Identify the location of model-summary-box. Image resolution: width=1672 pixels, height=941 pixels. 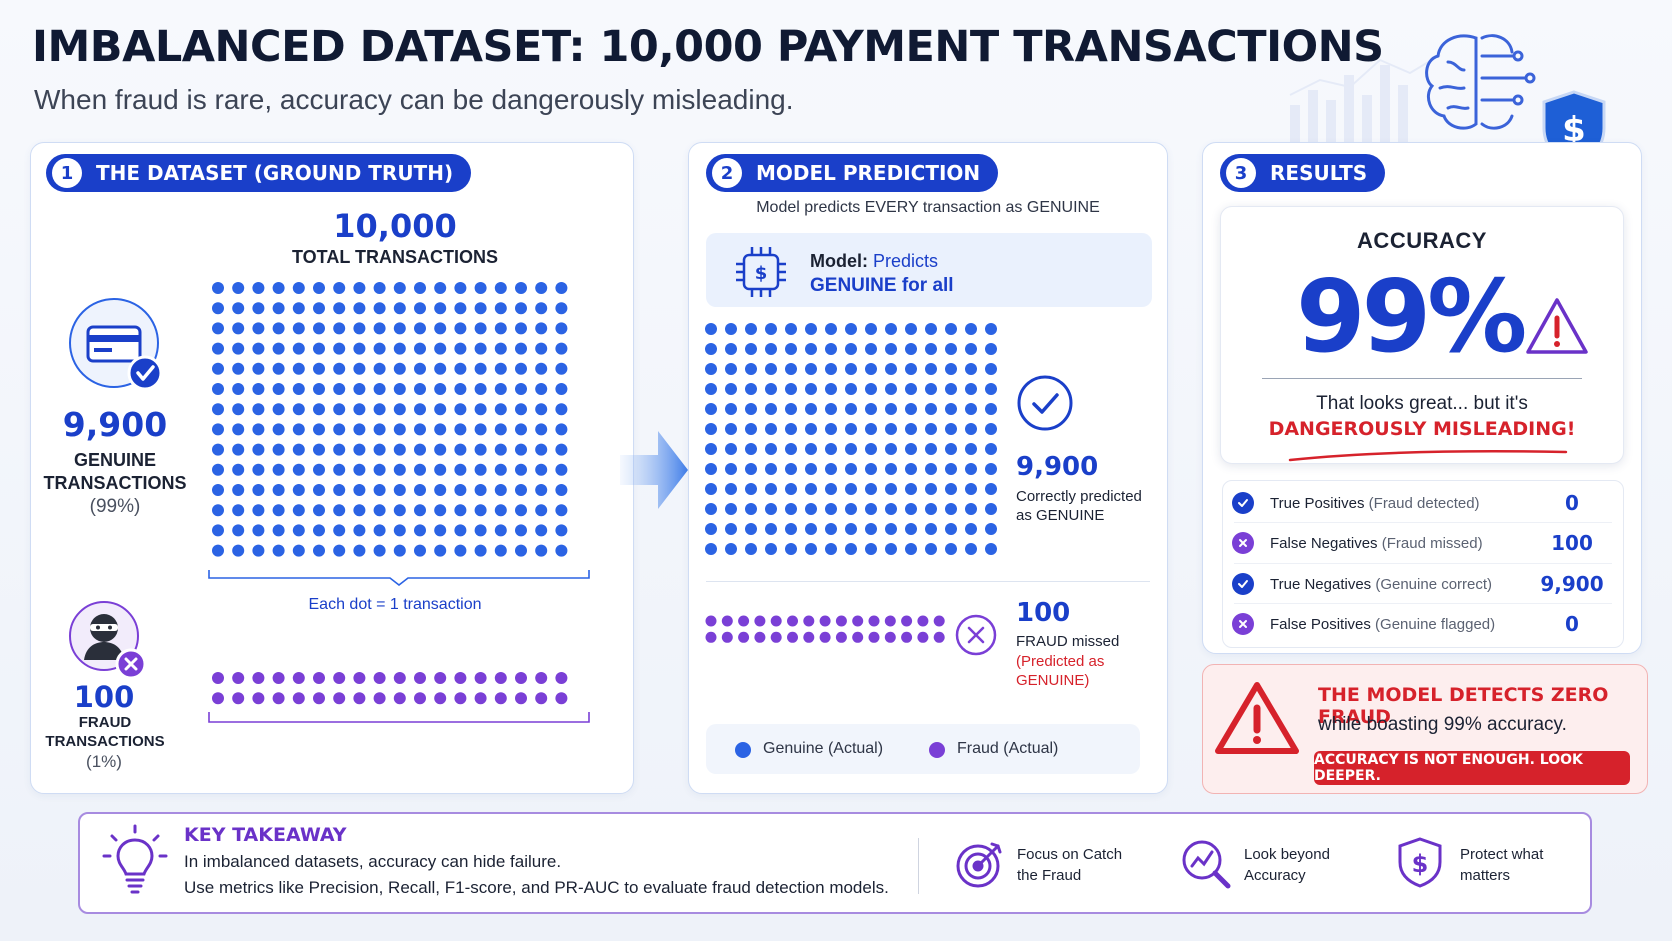
(929, 270).